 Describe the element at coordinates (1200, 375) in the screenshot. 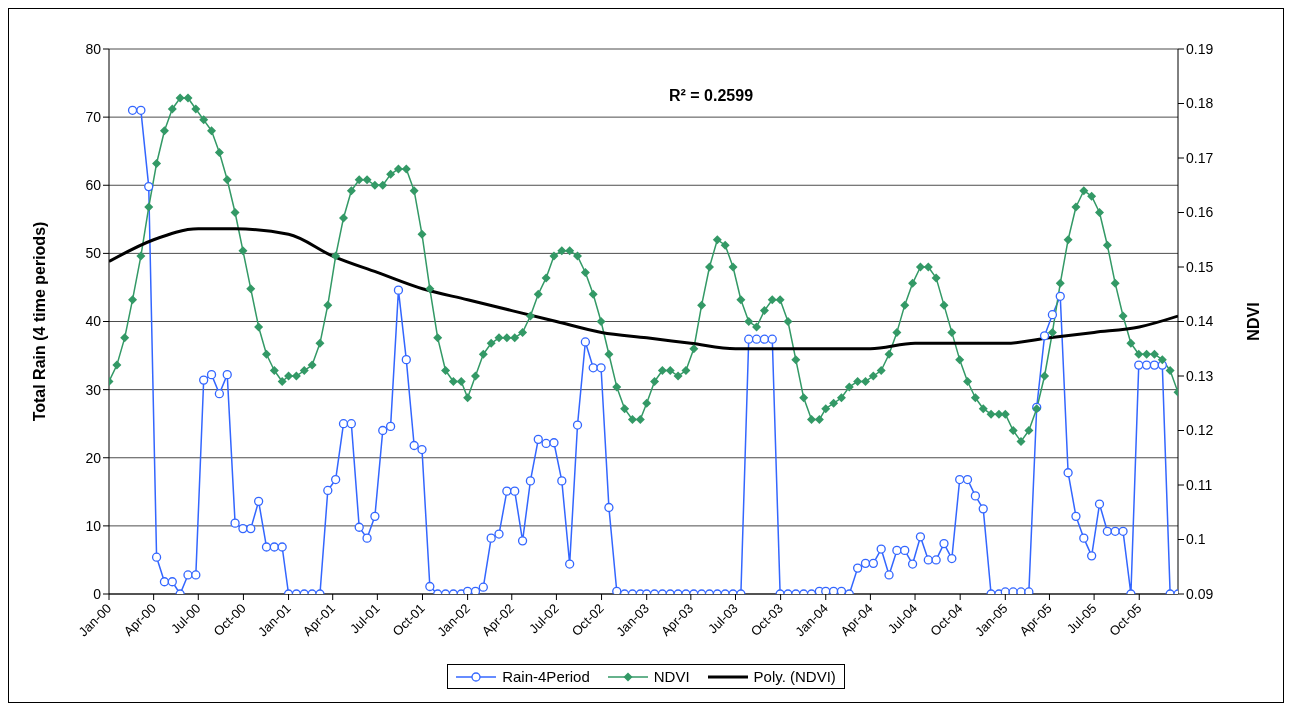

I see `y2-tick-label: 0.13` at that location.